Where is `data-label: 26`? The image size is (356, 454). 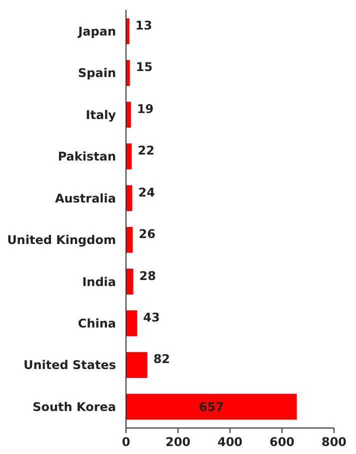 data-label: 26 is located at coordinates (147, 234).